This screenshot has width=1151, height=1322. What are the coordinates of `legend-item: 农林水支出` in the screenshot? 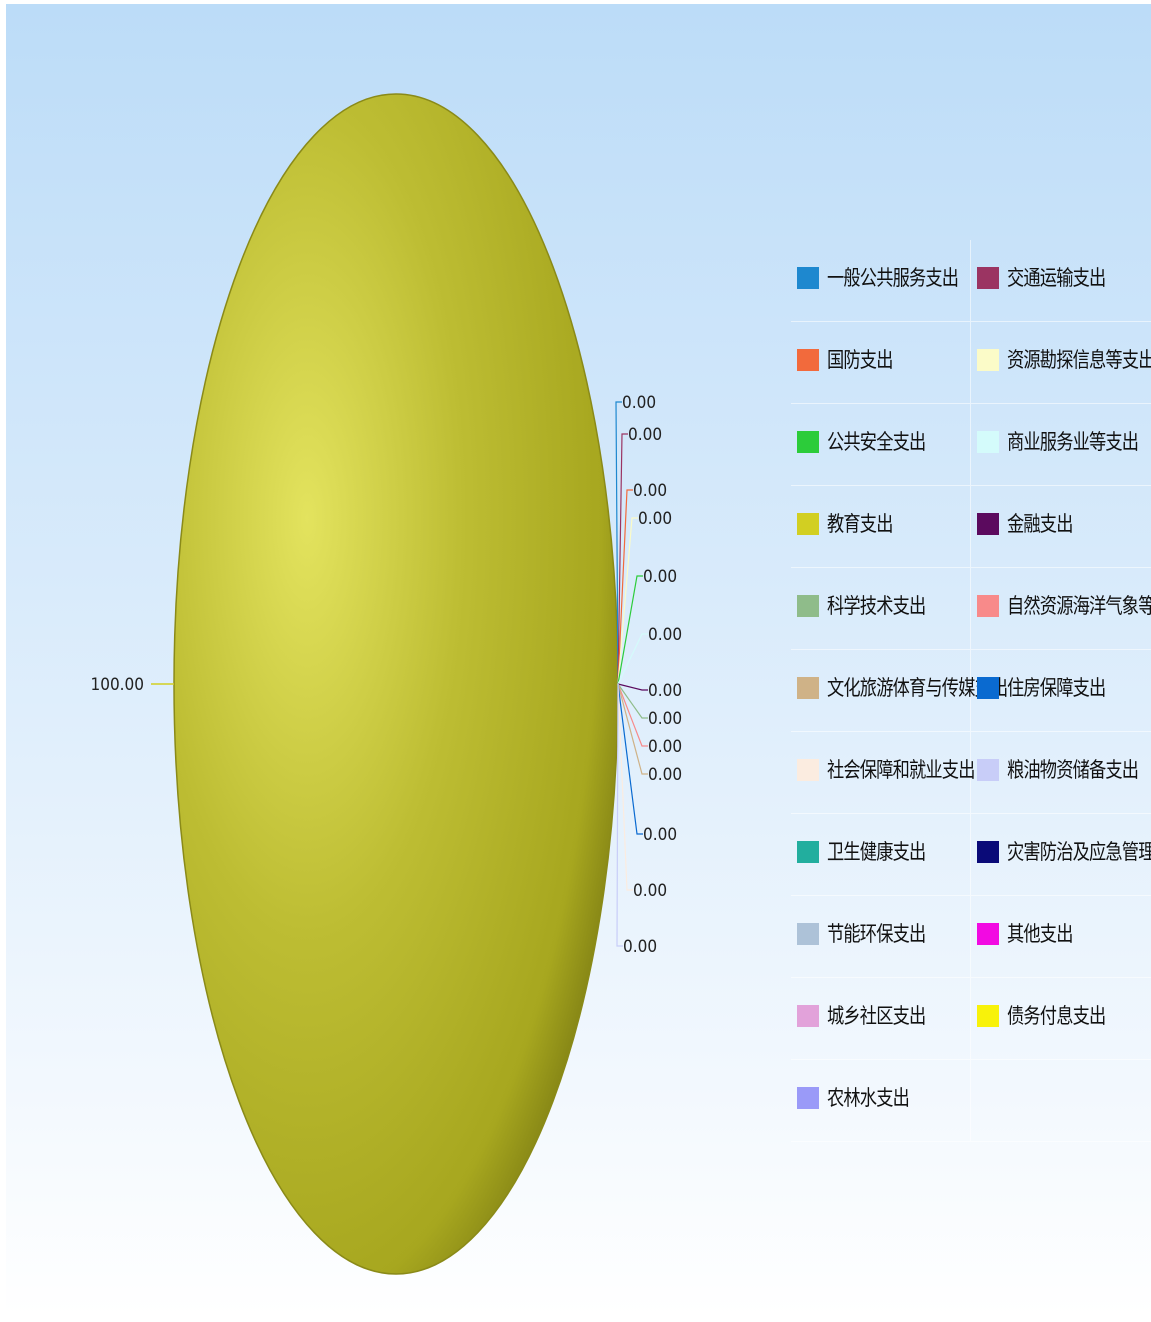 It's located at (881, 1101).